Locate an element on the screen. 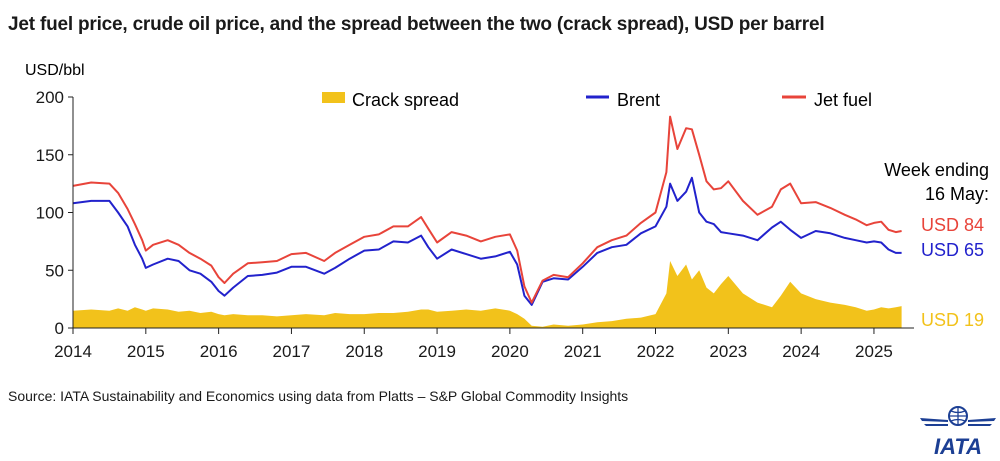 This screenshot has height=461, width=1000. x-tick-label: 2017 is located at coordinates (292, 351).